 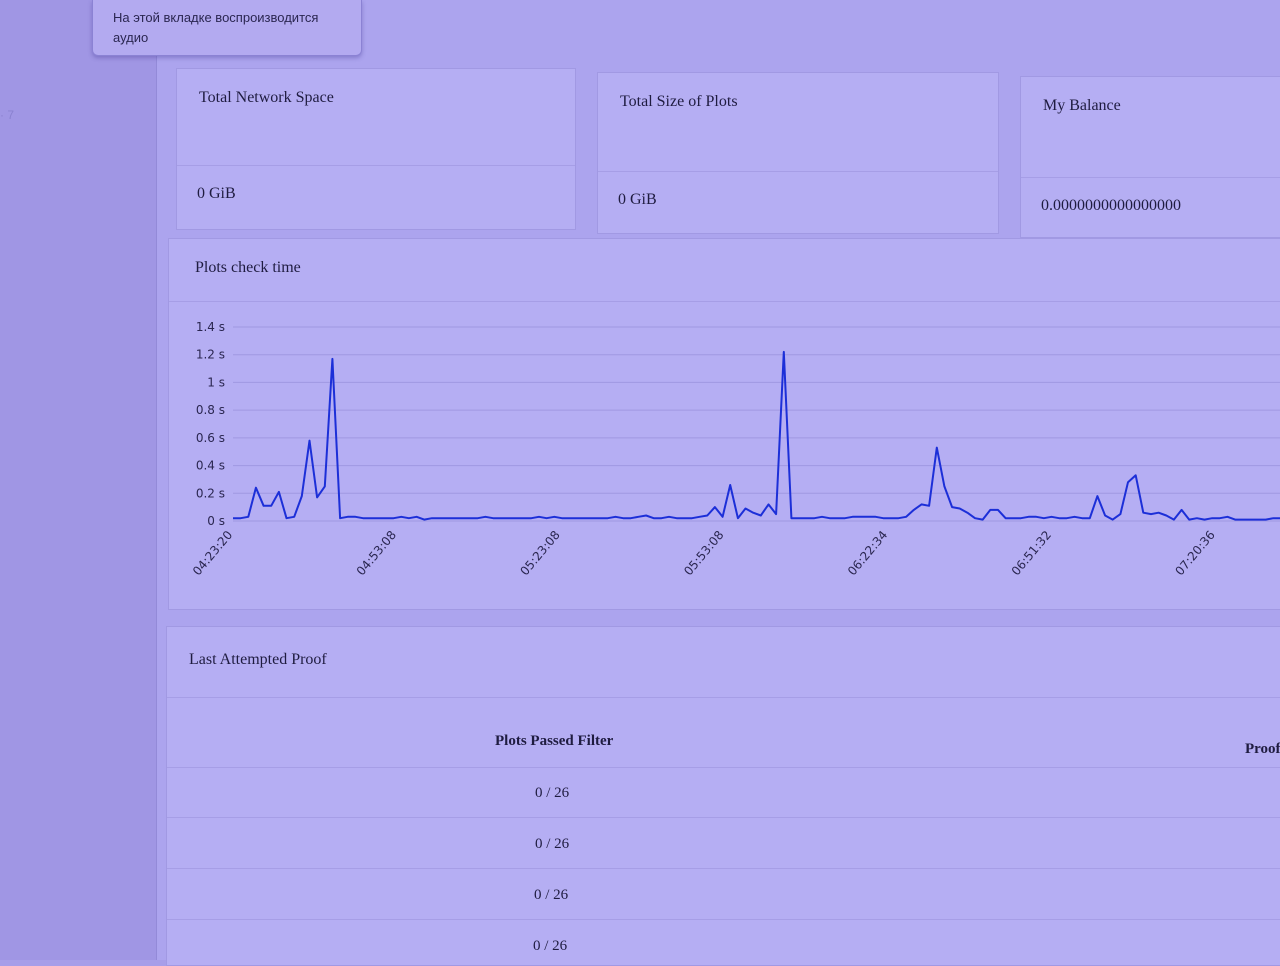 I want to click on plots-size-label: Total Size of Plots, so click(x=679, y=101).